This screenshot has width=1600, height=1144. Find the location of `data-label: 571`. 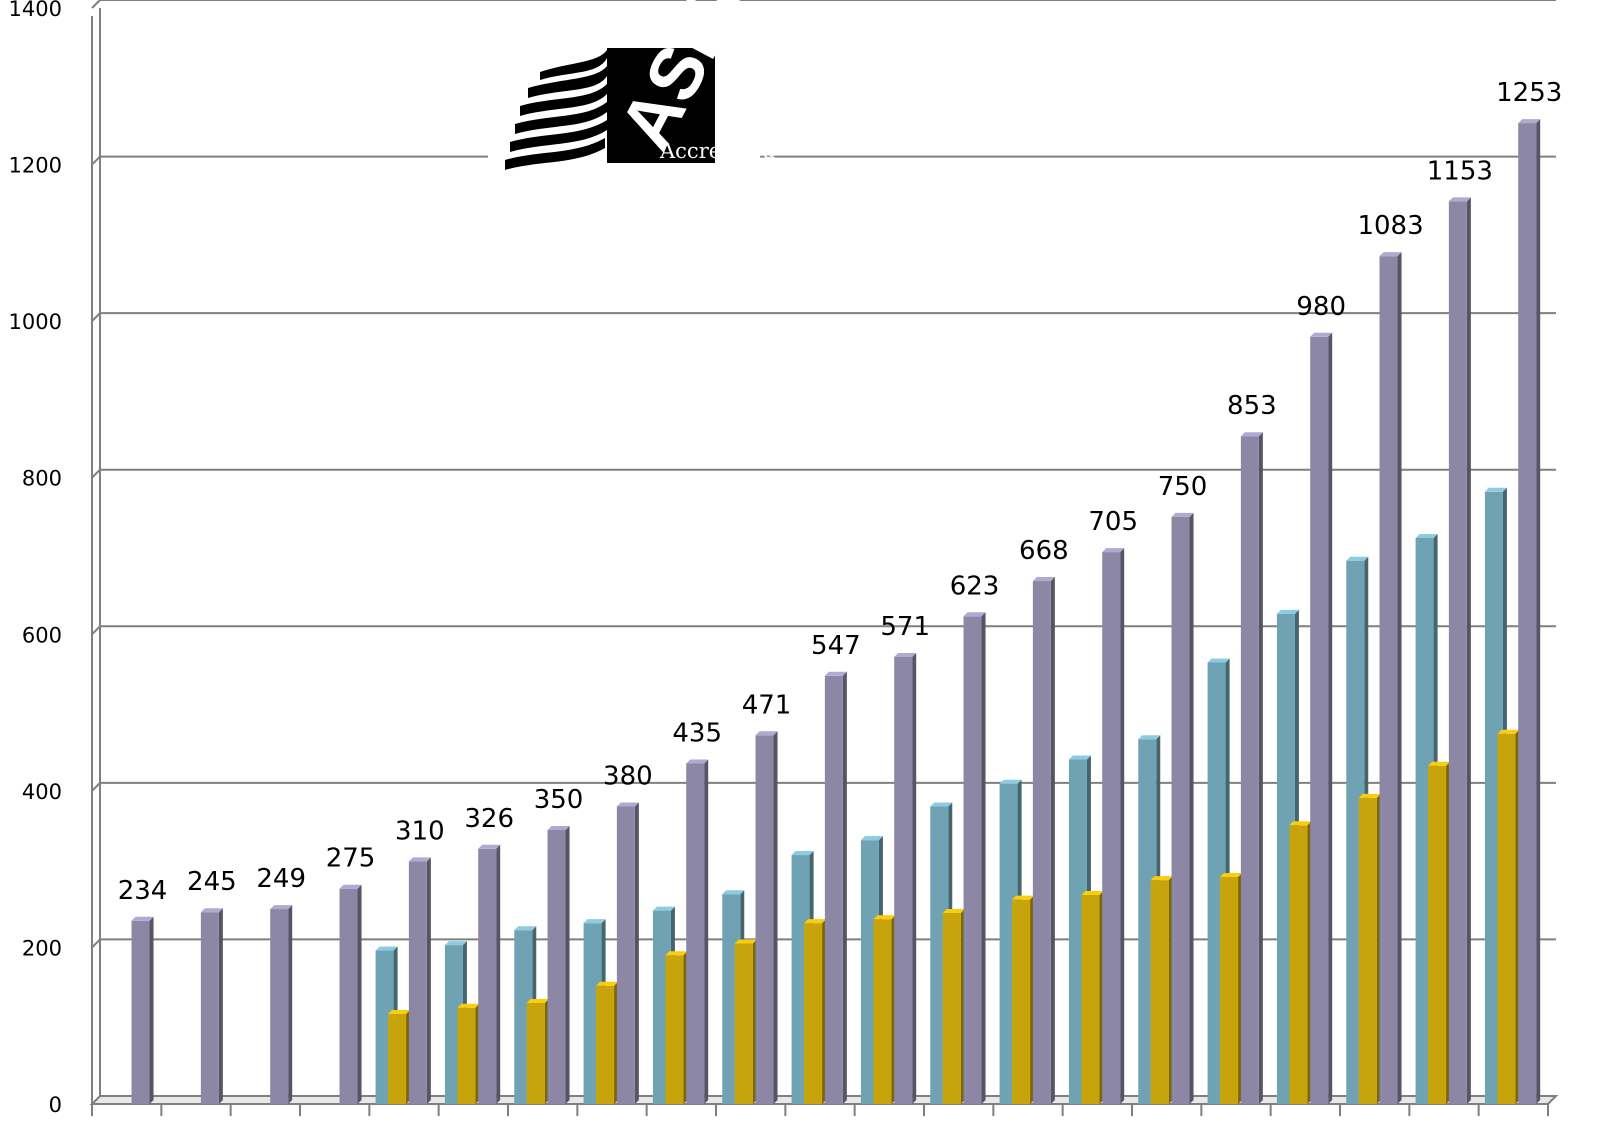

data-label: 571 is located at coordinates (905, 627).